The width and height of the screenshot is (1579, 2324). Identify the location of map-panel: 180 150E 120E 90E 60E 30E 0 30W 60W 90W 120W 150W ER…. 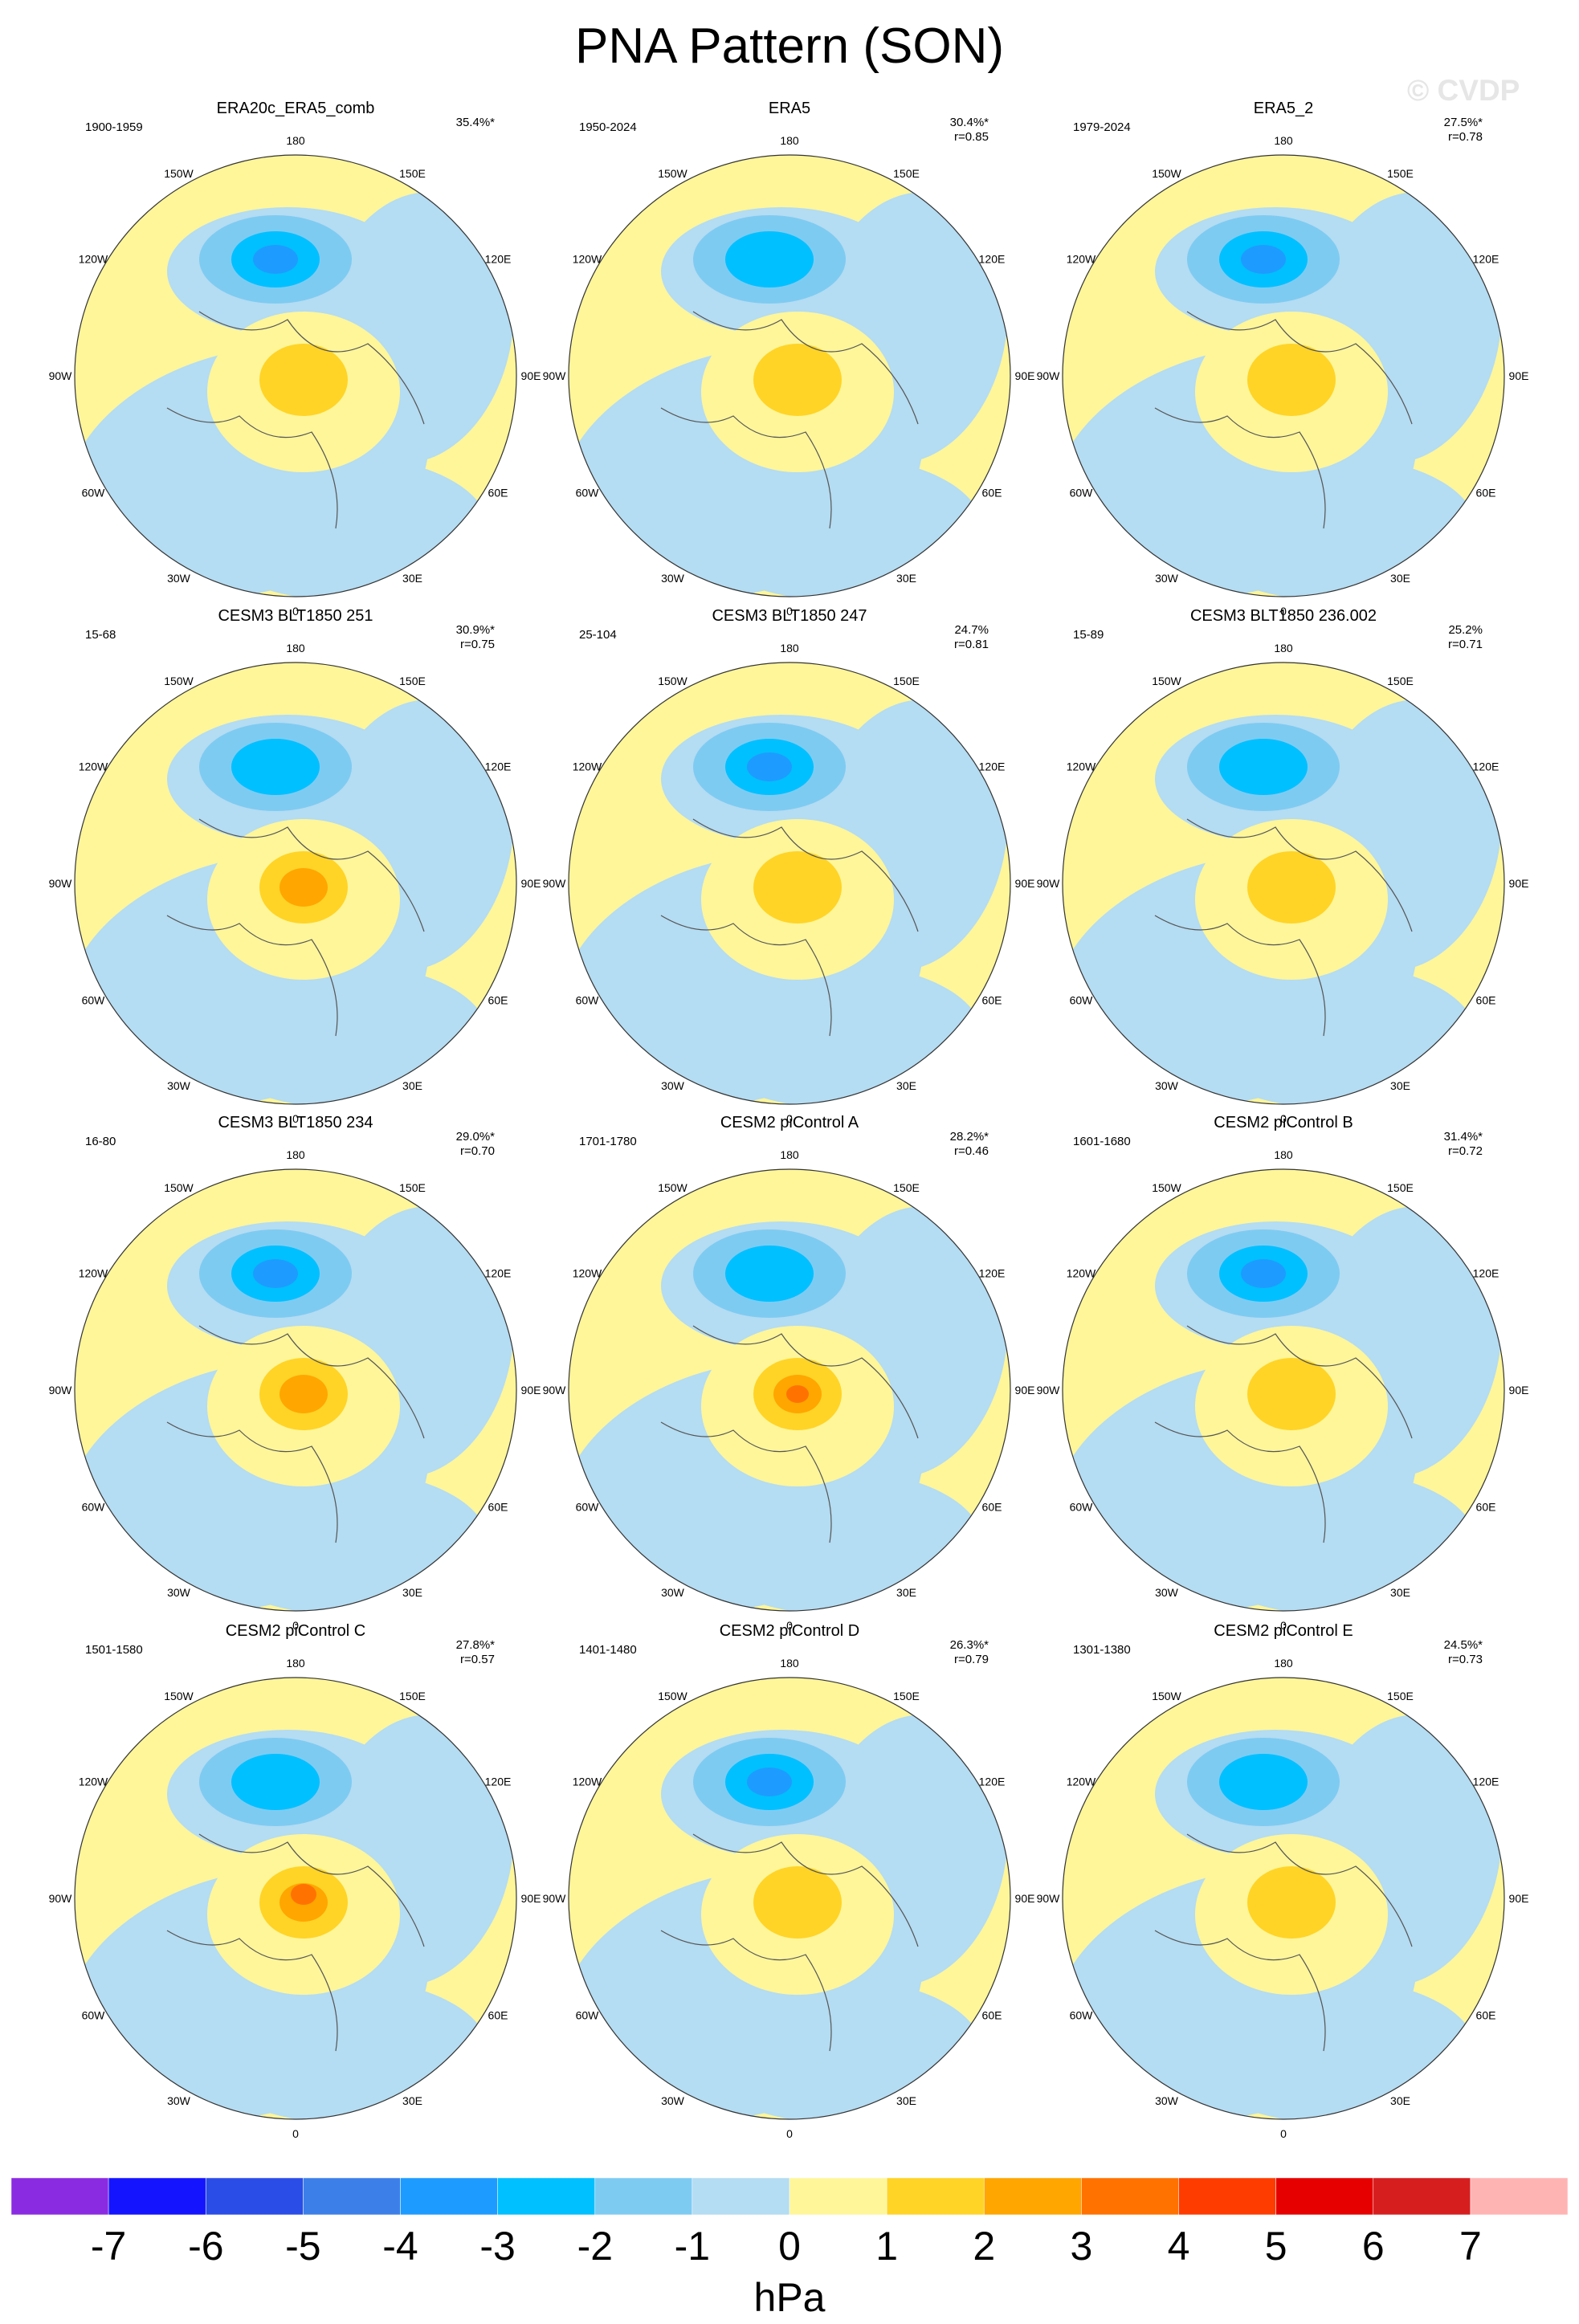
(1283, 359).